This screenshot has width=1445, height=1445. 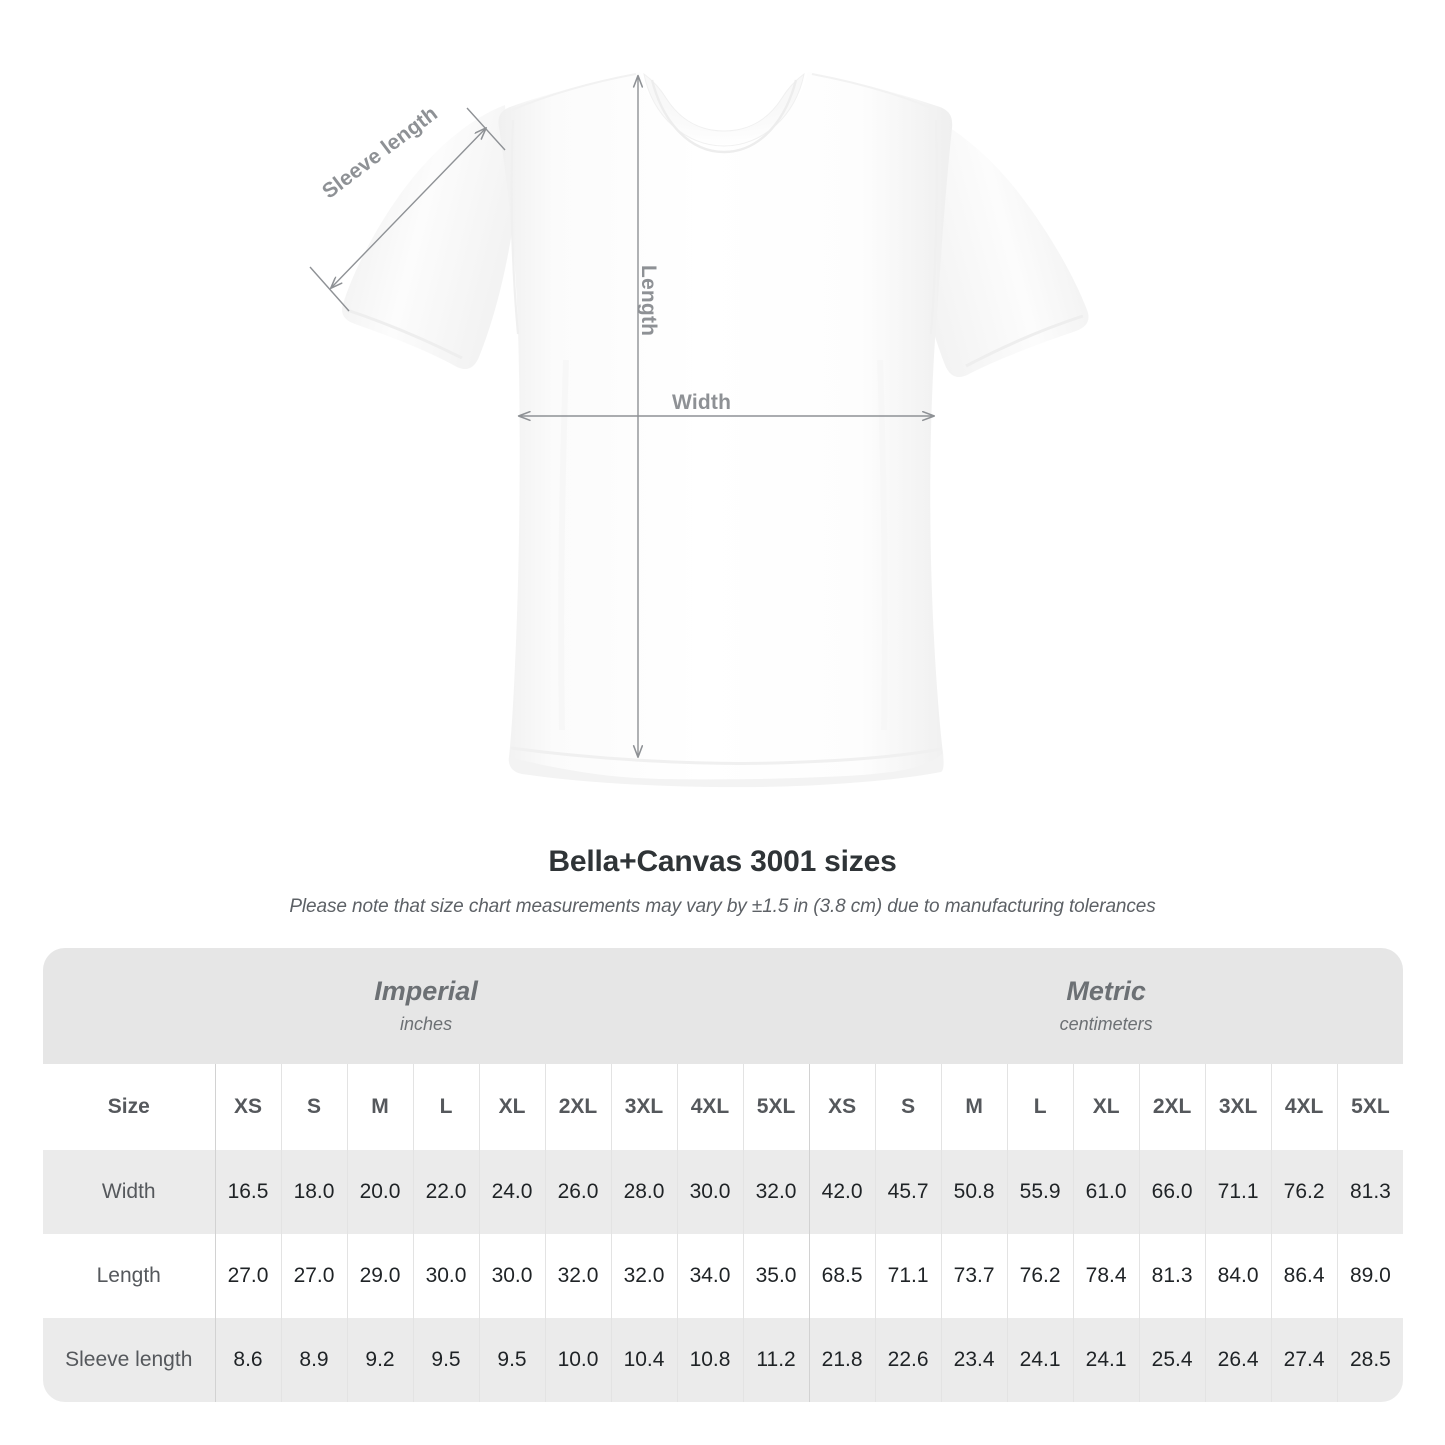 What do you see at coordinates (1040, 1276) in the screenshot?
I see `cell-length-metric-l: 76.2` at bounding box center [1040, 1276].